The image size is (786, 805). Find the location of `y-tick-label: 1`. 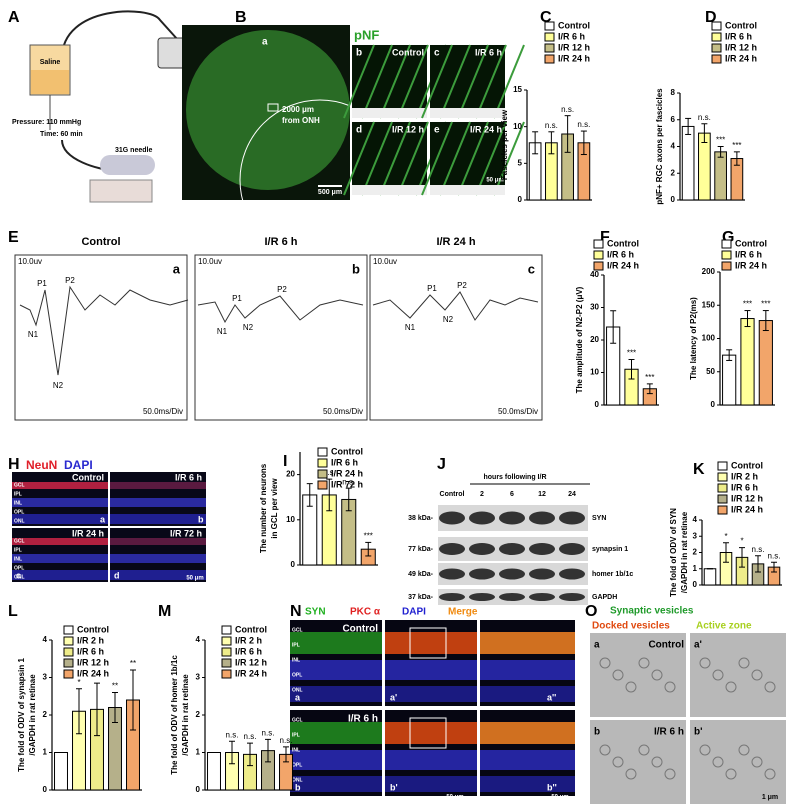

y-tick-label: 1 is located at coordinates (695, 568).